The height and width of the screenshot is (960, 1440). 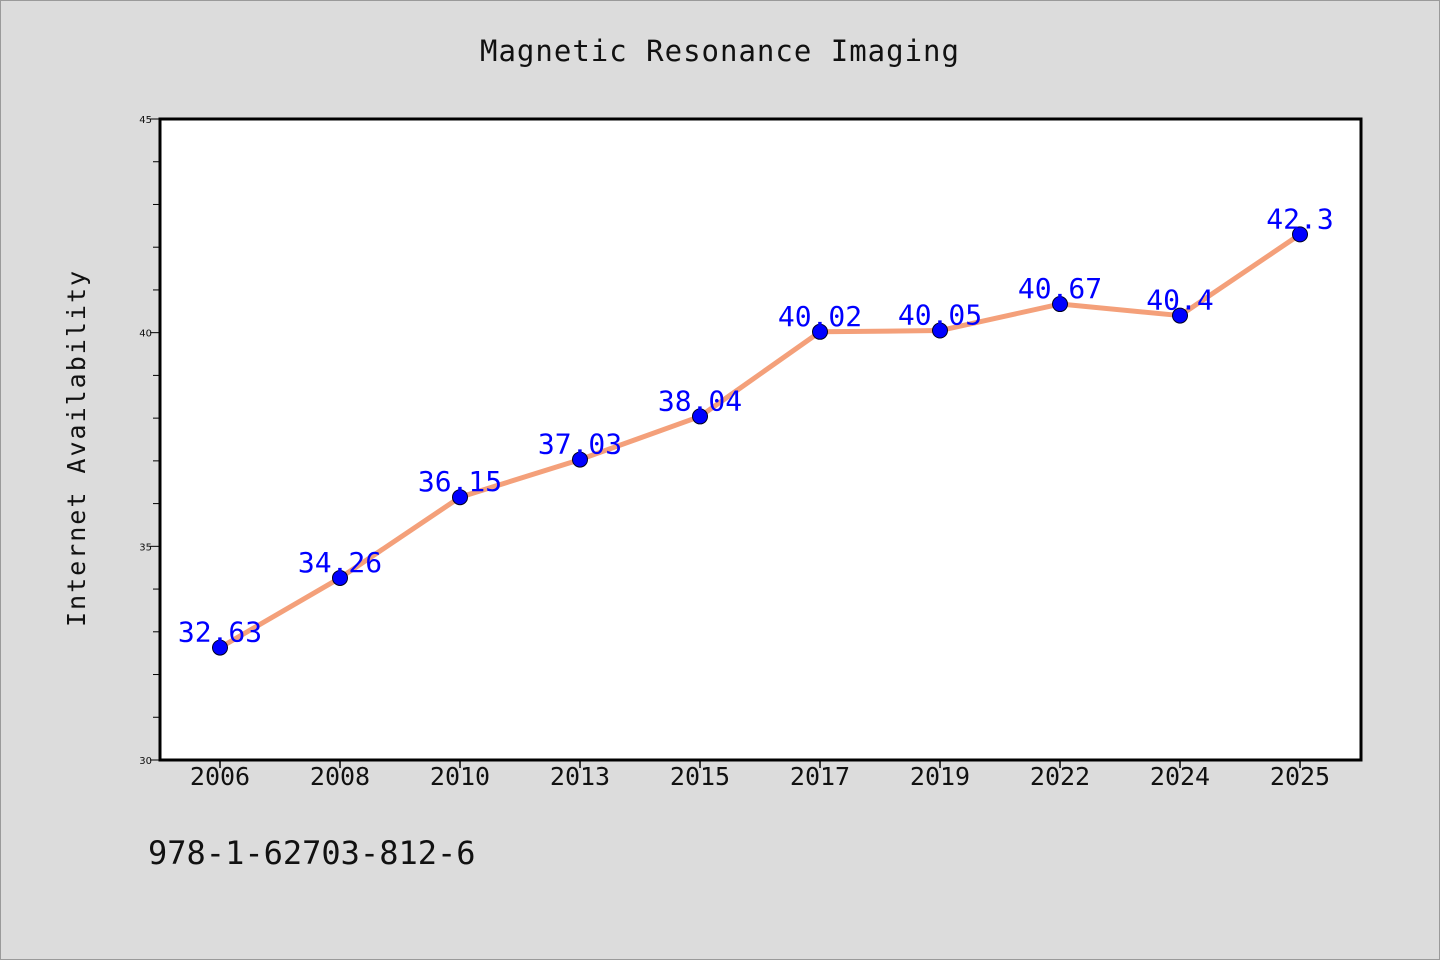 What do you see at coordinates (220, 632) in the screenshot?
I see `data-label: 32.63` at bounding box center [220, 632].